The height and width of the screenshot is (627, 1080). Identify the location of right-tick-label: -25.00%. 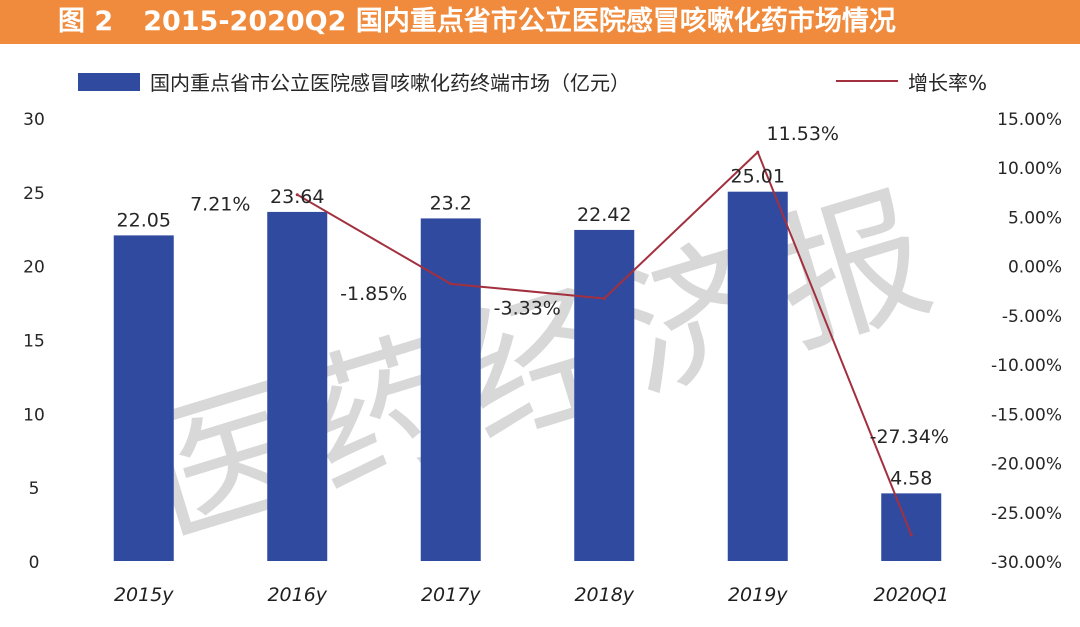
(1026, 514).